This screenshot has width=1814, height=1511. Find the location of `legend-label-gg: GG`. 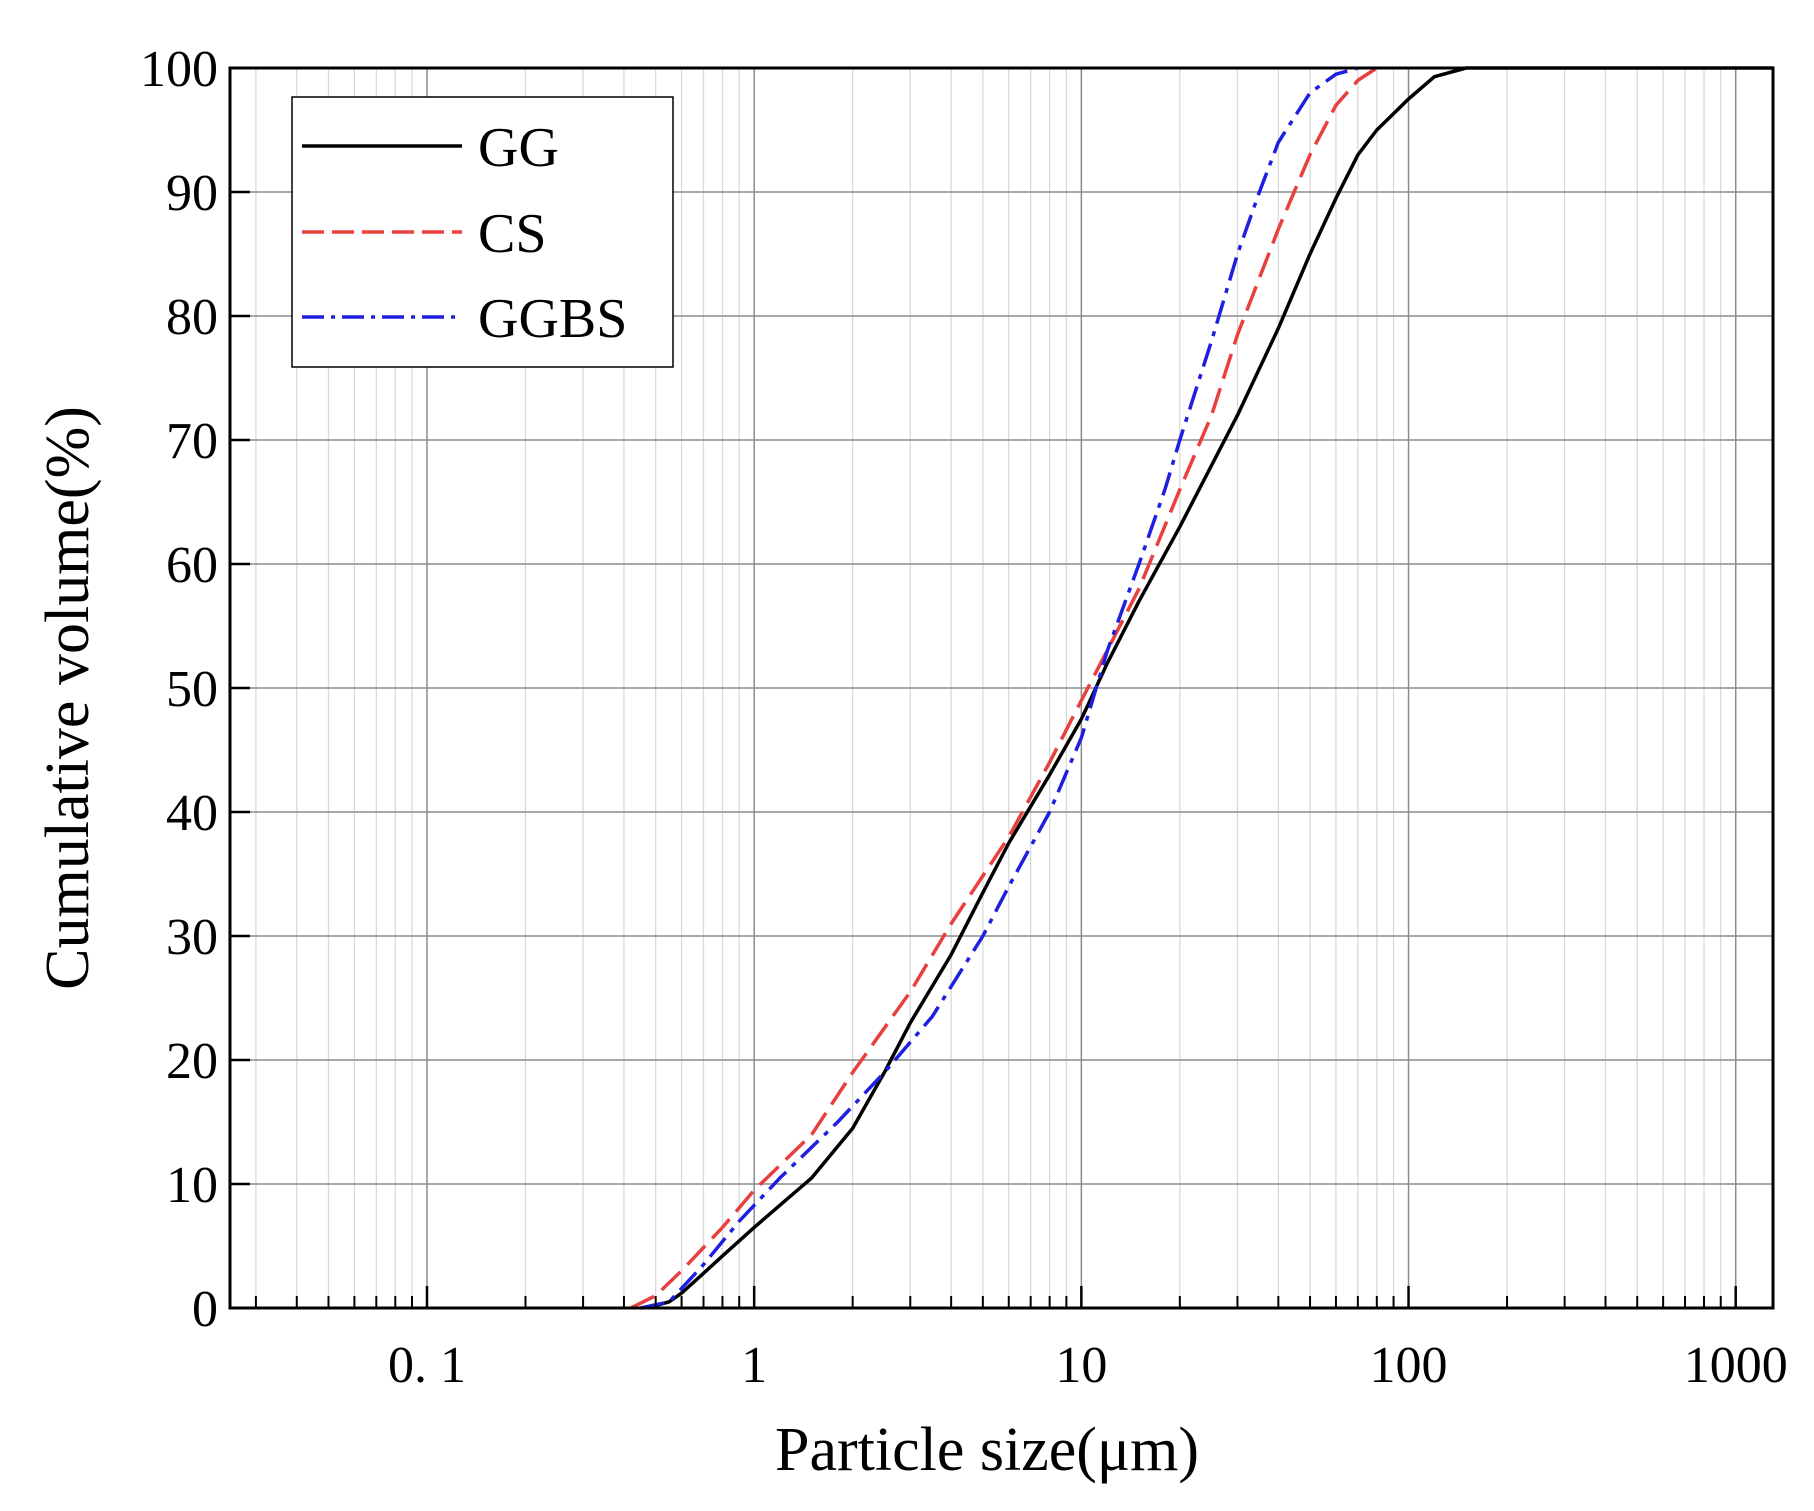

legend-label-gg: GG is located at coordinates (518, 148).